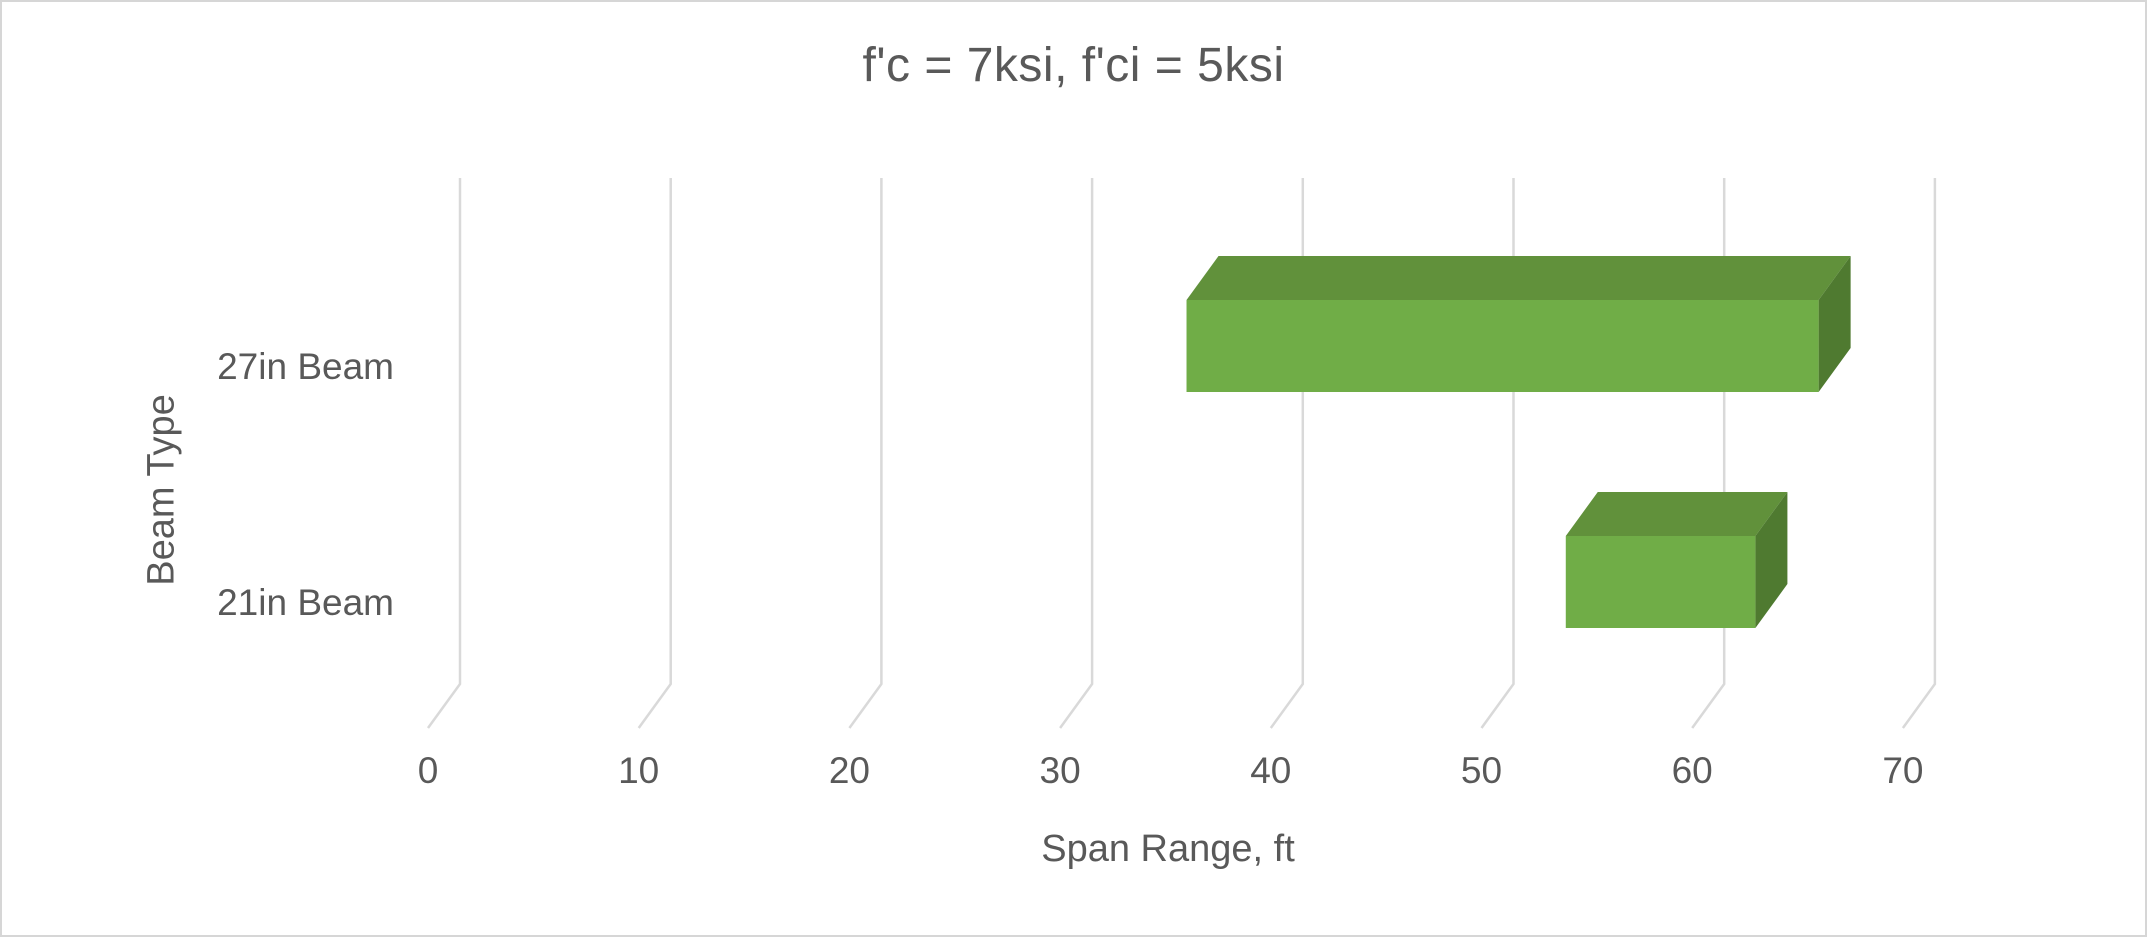 The image size is (2147, 937). What do you see at coordinates (1834, 324) in the screenshot?
I see `bar-side-face-27in-beam` at bounding box center [1834, 324].